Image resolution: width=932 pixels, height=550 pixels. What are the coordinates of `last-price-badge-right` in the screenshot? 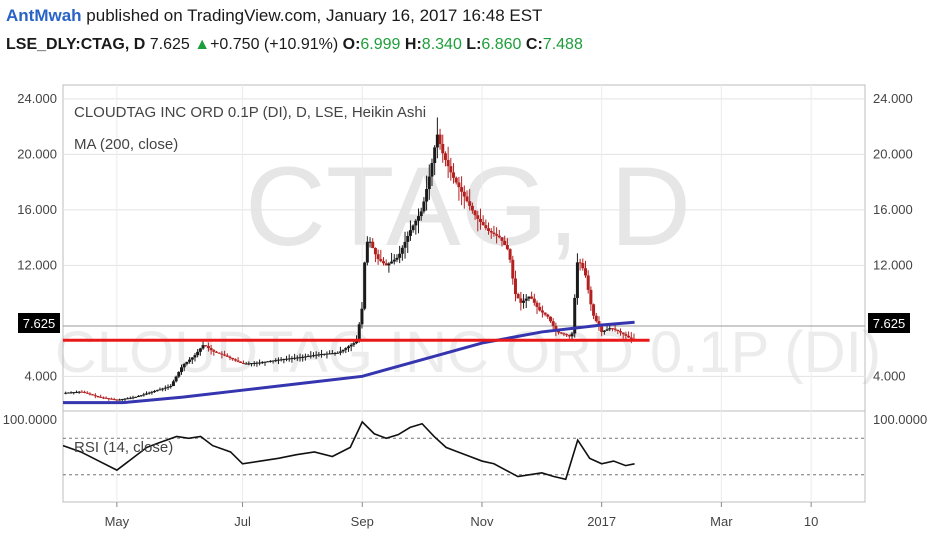 It's located at (889, 323).